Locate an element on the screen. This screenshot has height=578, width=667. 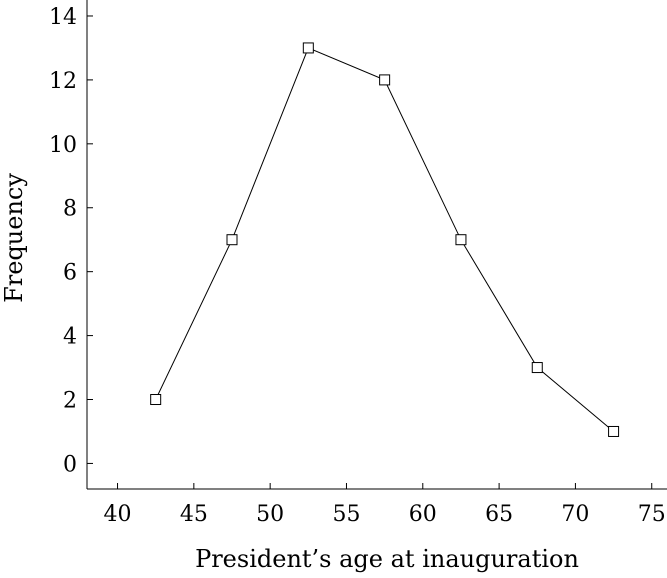
x-tick-label: 40 is located at coordinates (118, 514).